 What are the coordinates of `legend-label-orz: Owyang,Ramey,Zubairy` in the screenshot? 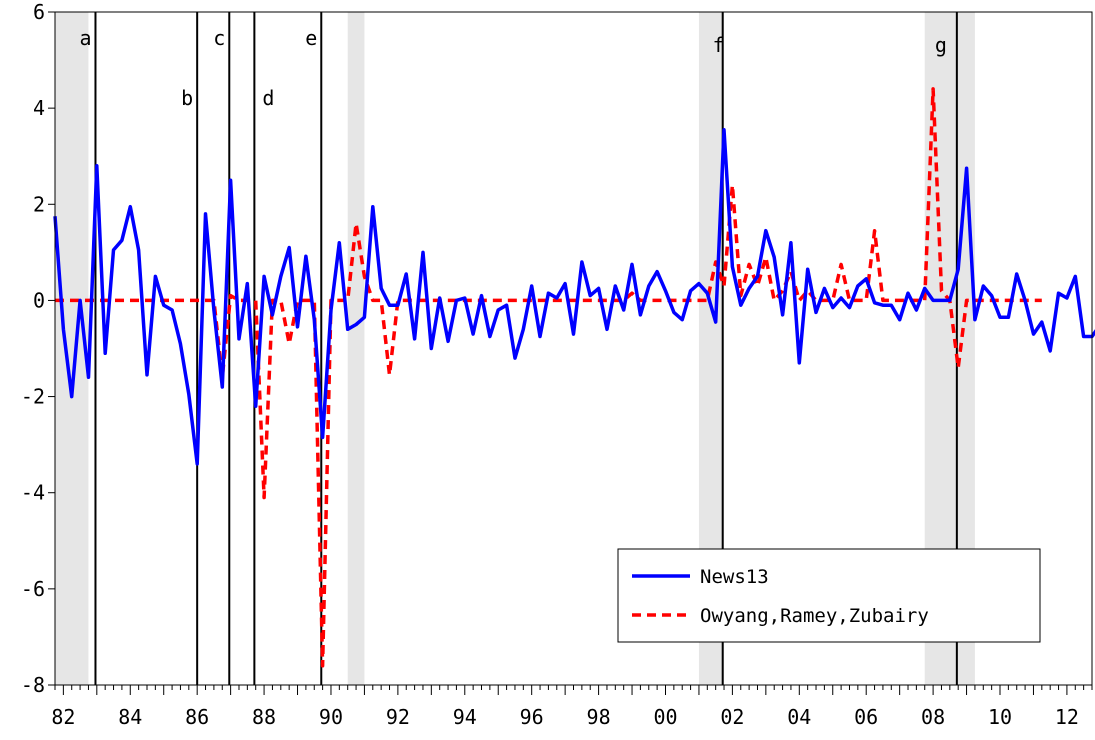 It's located at (814, 616).